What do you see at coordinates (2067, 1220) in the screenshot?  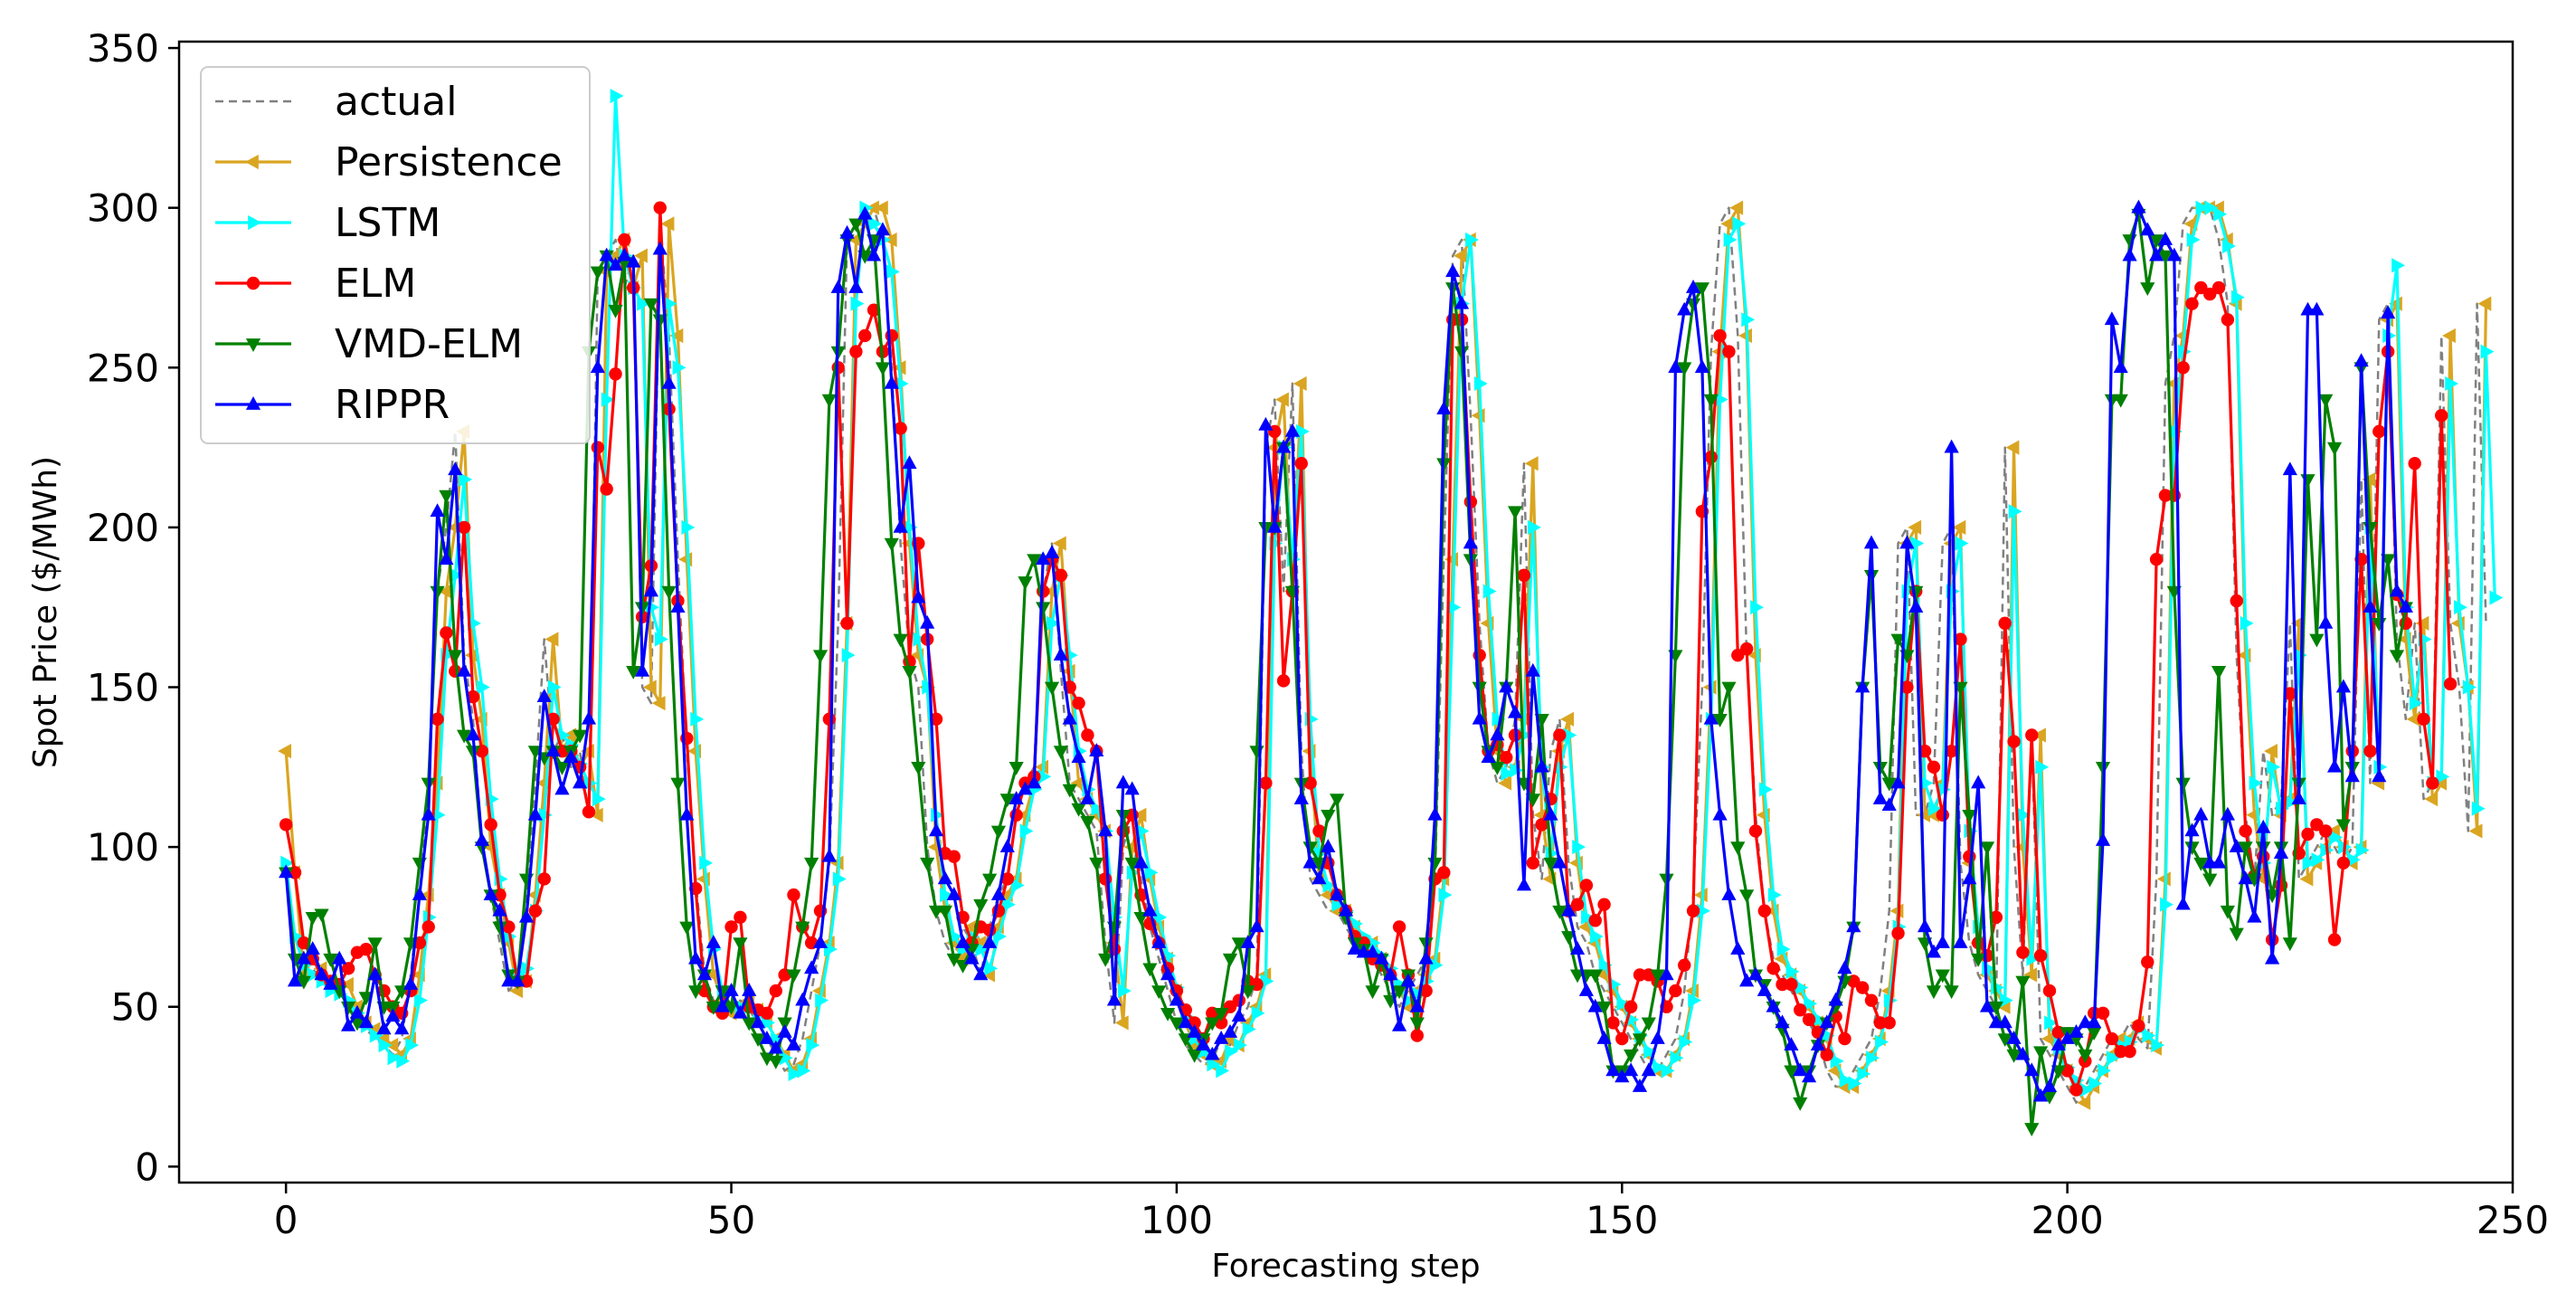 I see `x-tick-label: 200` at bounding box center [2067, 1220].